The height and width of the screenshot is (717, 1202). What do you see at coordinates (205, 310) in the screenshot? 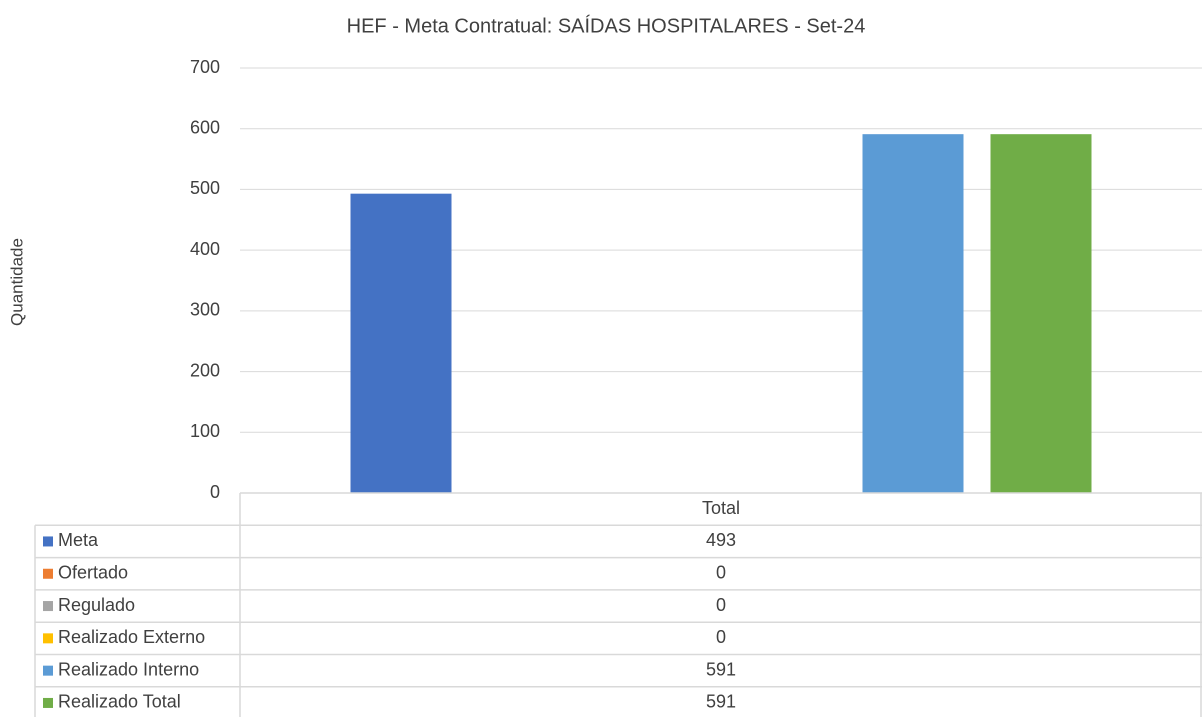
I see `y-tick-label: 300` at bounding box center [205, 310].